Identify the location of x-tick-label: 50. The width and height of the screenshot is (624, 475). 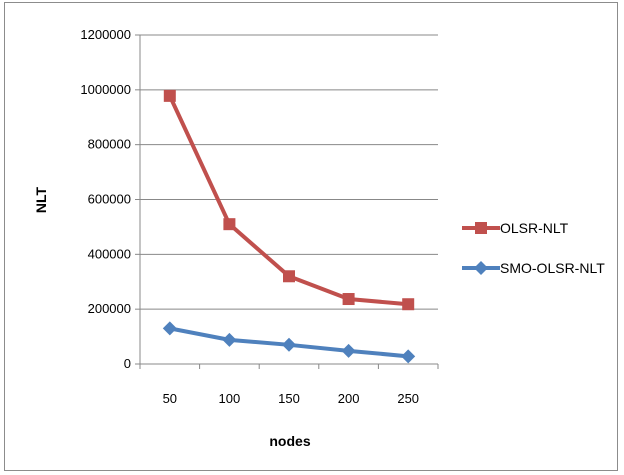
(170, 398).